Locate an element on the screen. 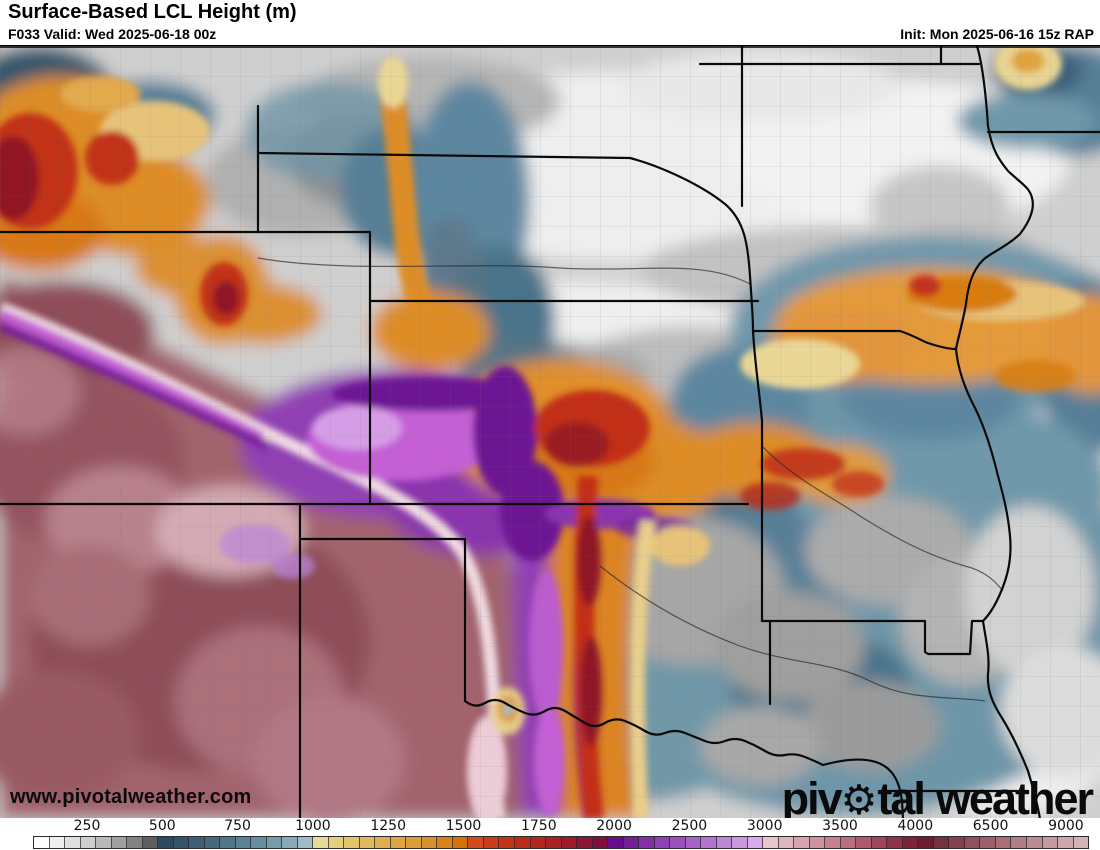 Image resolution: width=1100 pixels, height=850 pixels. logo-text-piv: piv is located at coordinates (812, 798).